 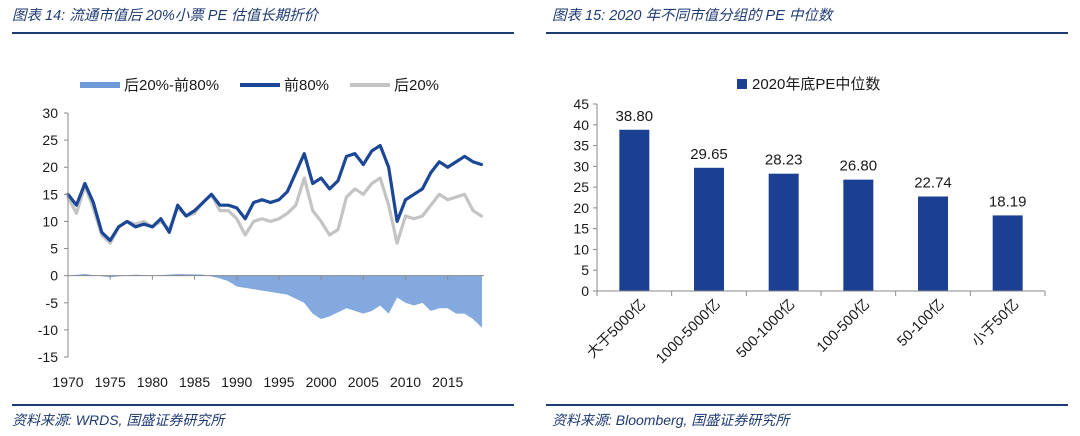 I want to click on y-tick-label: 45, so click(x=581, y=104).